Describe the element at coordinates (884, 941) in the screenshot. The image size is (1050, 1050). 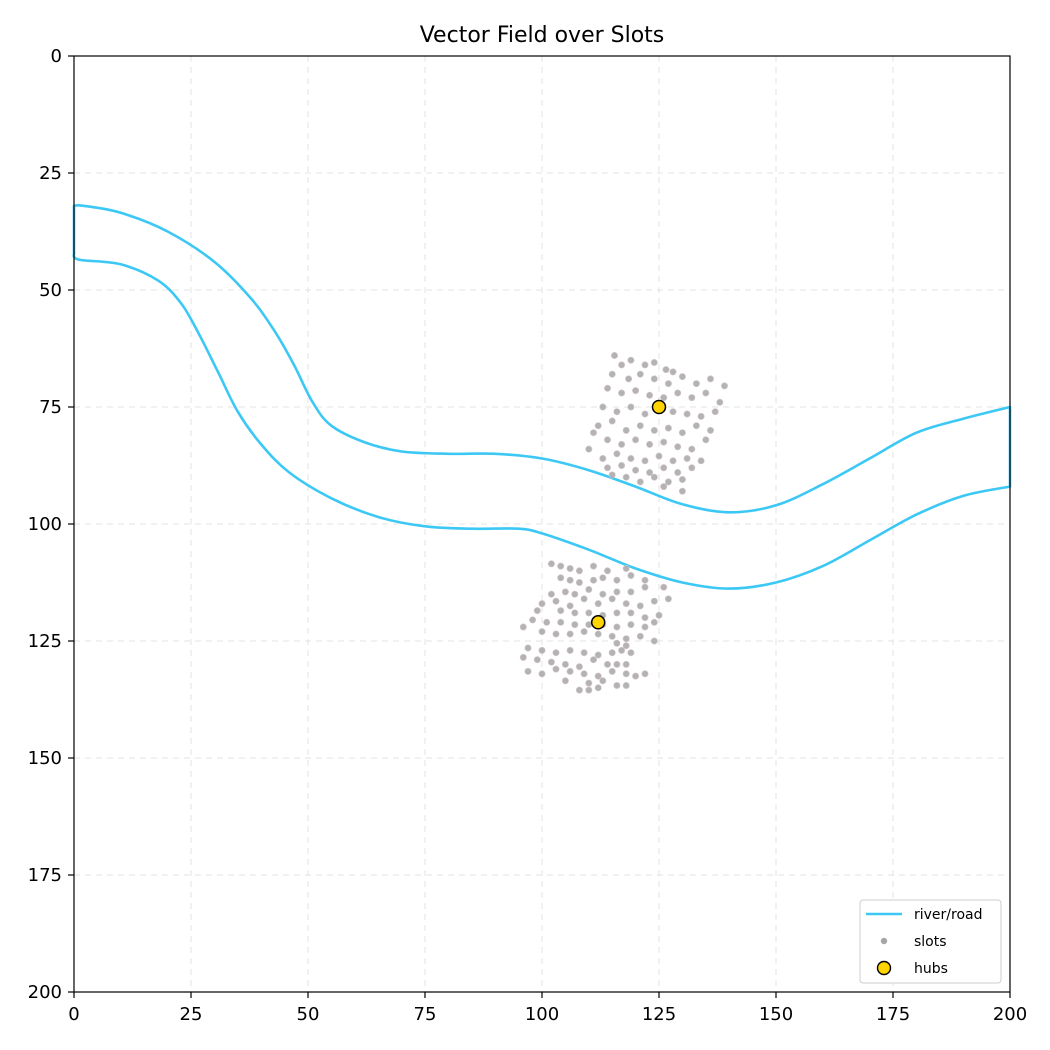
I see `legend-dot-slots` at that location.